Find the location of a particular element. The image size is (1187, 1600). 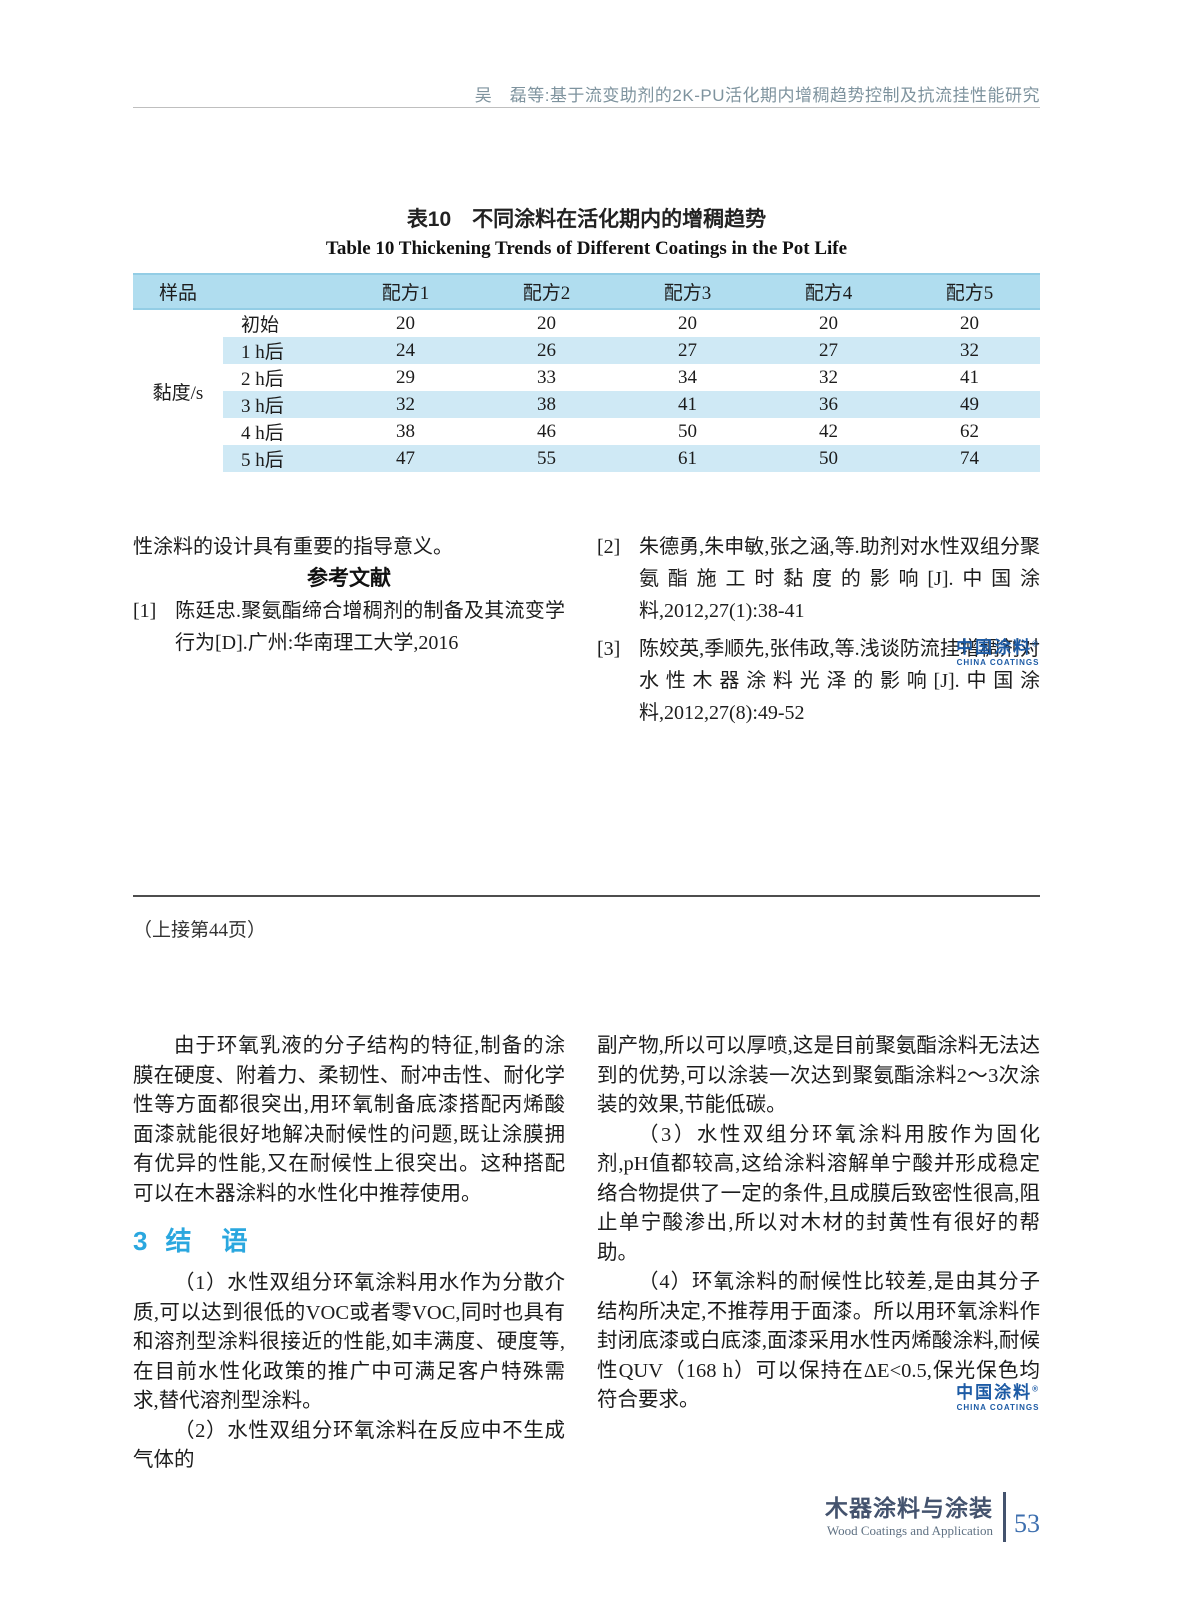

table-row: 2 h后 29 33 34 32 41 is located at coordinates (586, 377).